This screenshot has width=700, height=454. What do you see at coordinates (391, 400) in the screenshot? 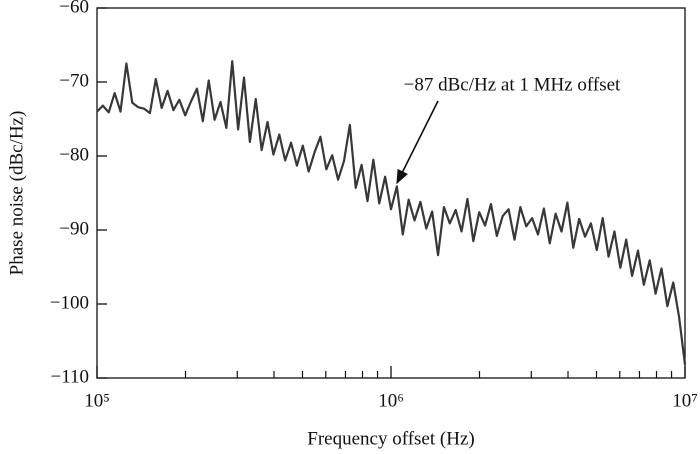
I see `x-tick-label: 10⁶` at bounding box center [391, 400].